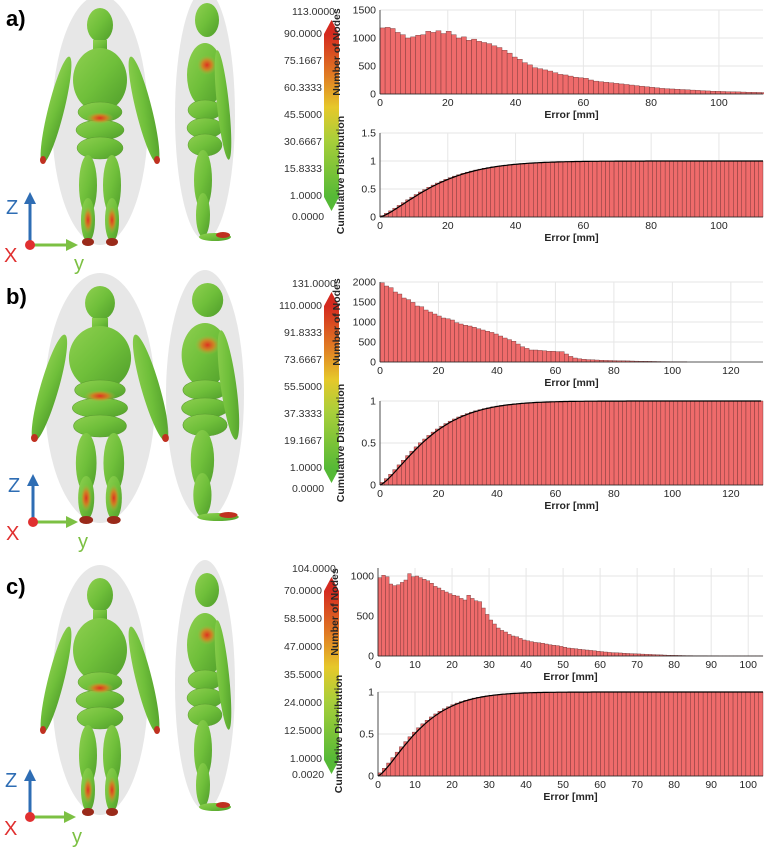  What do you see at coordinates (337, 52) in the screenshot?
I see `y-axis-title: Number of Nodes` at bounding box center [337, 52].